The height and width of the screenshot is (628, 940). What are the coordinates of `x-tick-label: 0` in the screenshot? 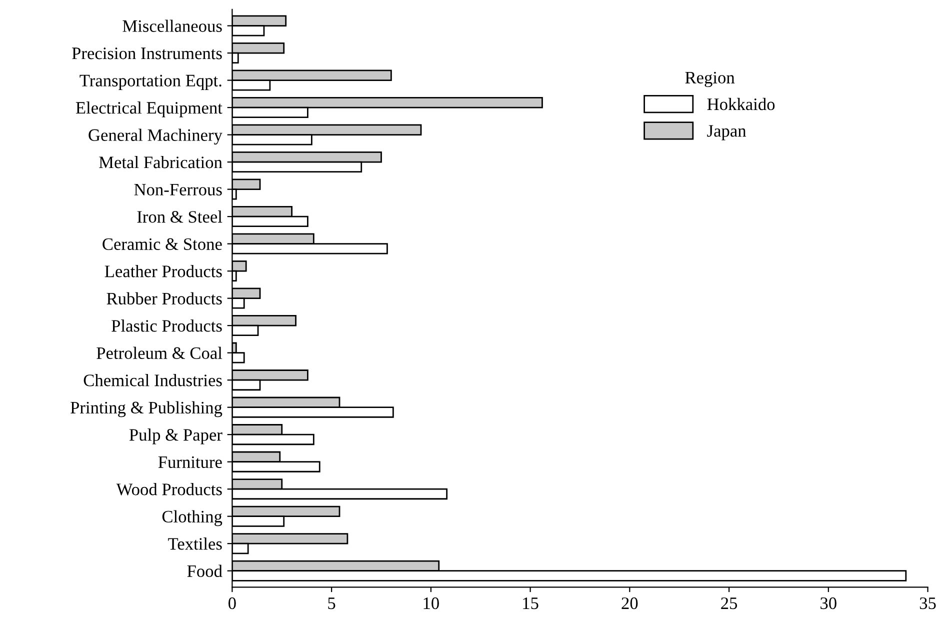 It's located at (232, 603).